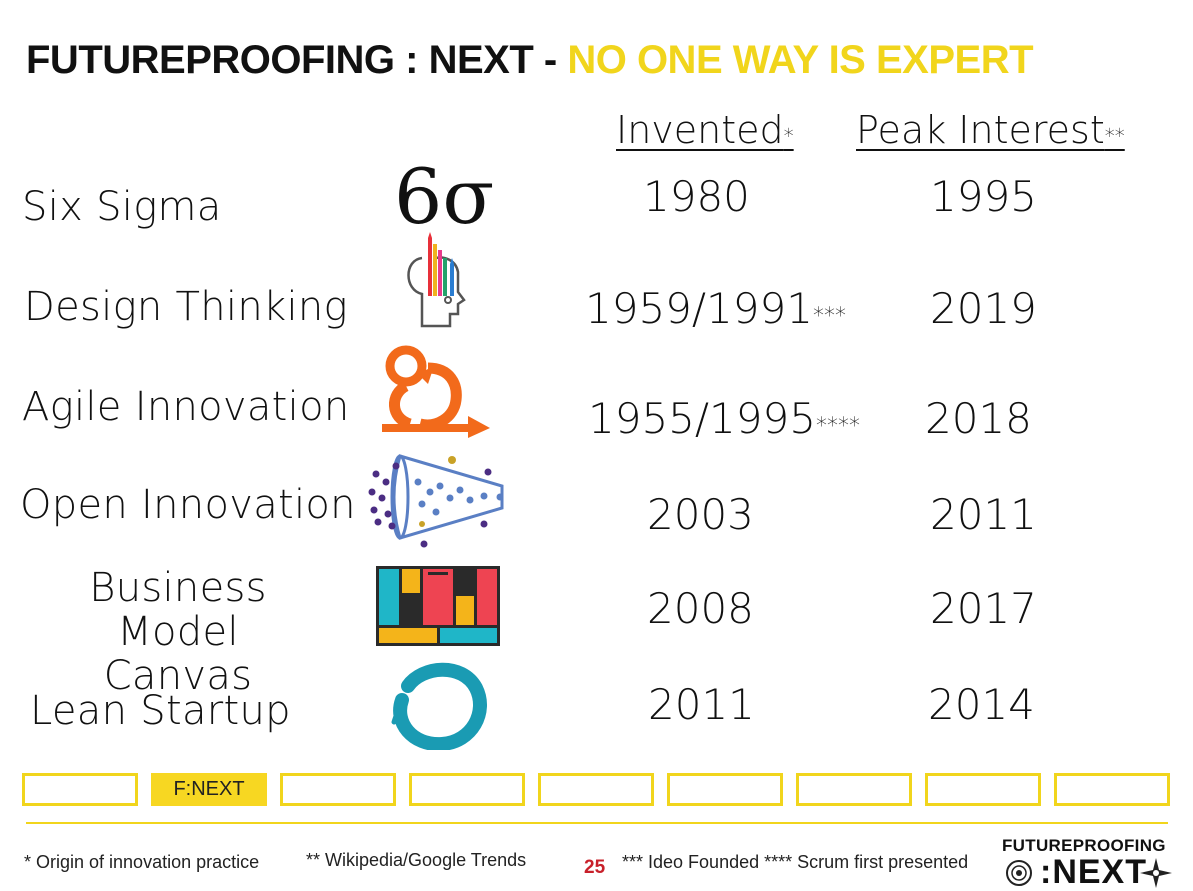 This screenshot has height=891, width=1193. What do you see at coordinates (1019, 873) in the screenshot?
I see `compass-icon` at bounding box center [1019, 873].